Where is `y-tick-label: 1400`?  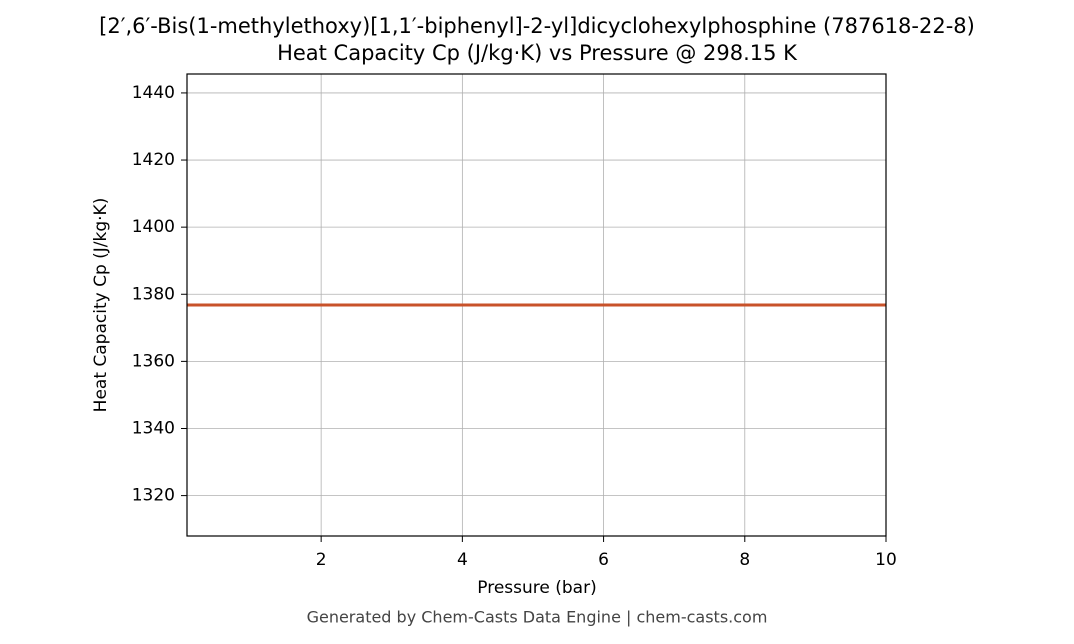 y-tick-label: 1400 is located at coordinates (153, 227).